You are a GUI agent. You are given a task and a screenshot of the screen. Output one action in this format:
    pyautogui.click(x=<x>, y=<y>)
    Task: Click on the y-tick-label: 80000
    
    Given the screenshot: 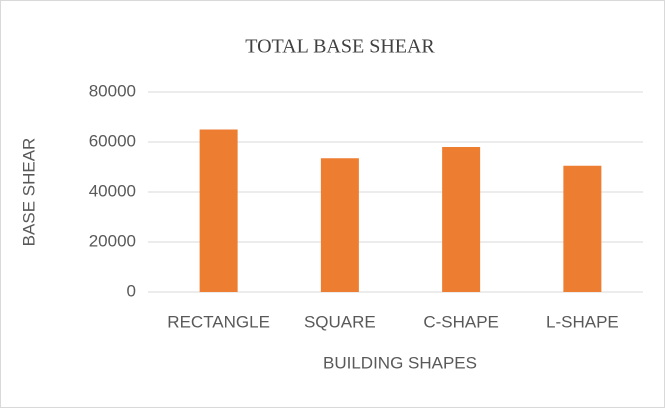 What is the action you would take?
    pyautogui.click(x=112, y=90)
    